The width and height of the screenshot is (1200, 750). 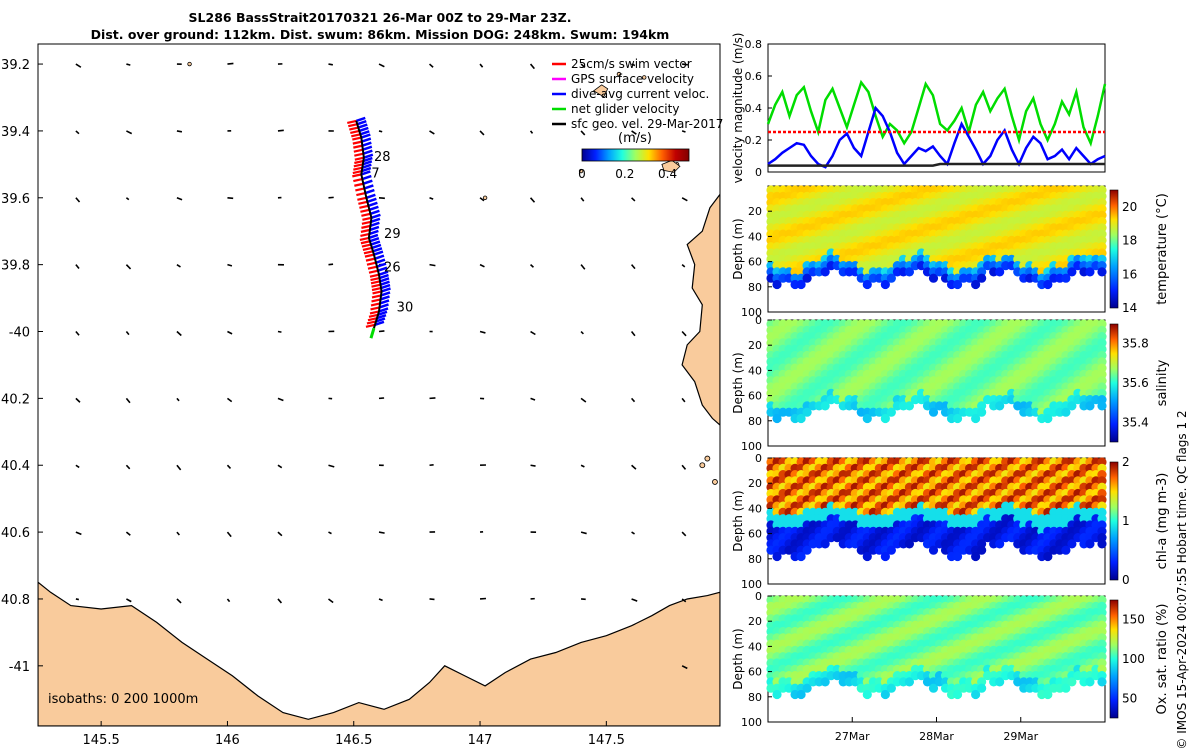 What do you see at coordinates (738, 382) in the screenshot?
I see `depth-ylabel: Depth (m)` at bounding box center [738, 382].